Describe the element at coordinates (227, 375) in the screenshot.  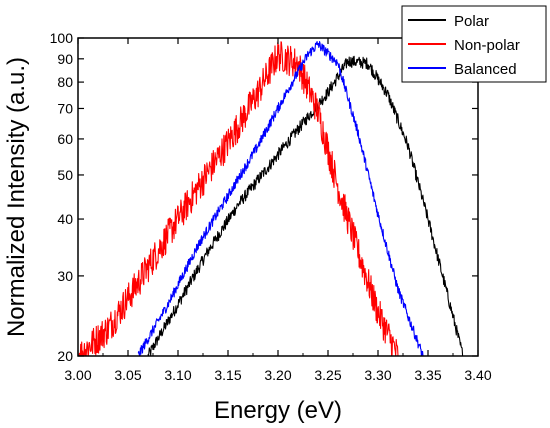
I see `x-tick-label: 3.15` at that location.